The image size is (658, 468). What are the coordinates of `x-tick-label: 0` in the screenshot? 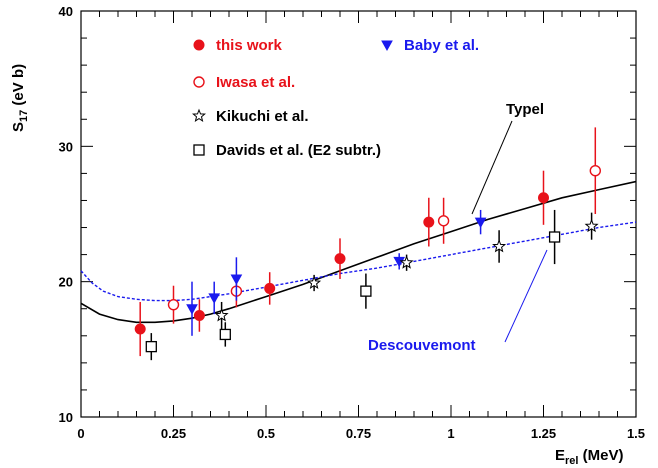 It's located at (80, 433).